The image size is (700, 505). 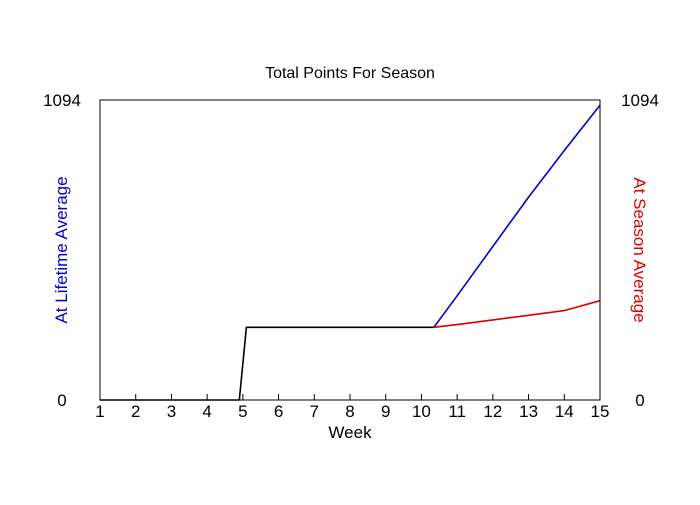 What do you see at coordinates (171, 411) in the screenshot?
I see `x-tick-label: 3` at bounding box center [171, 411].